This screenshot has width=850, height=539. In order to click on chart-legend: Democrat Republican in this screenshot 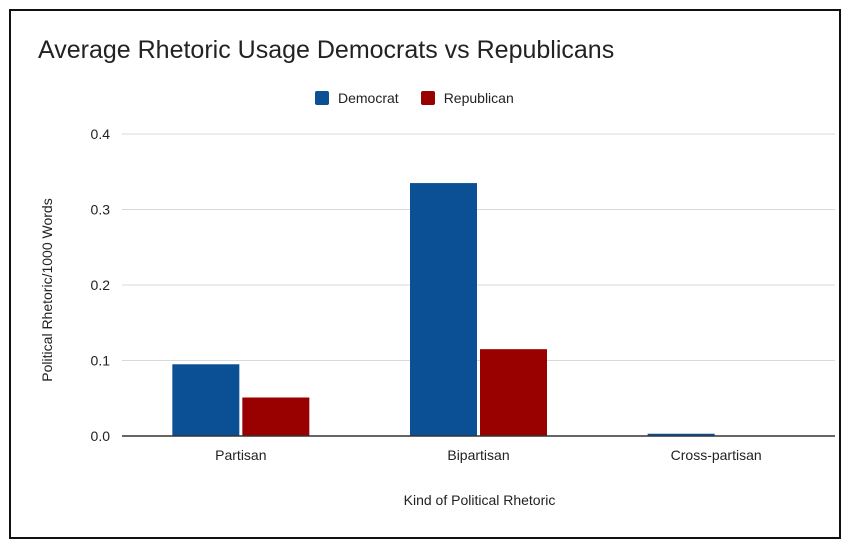, I will do `click(414, 98)`.